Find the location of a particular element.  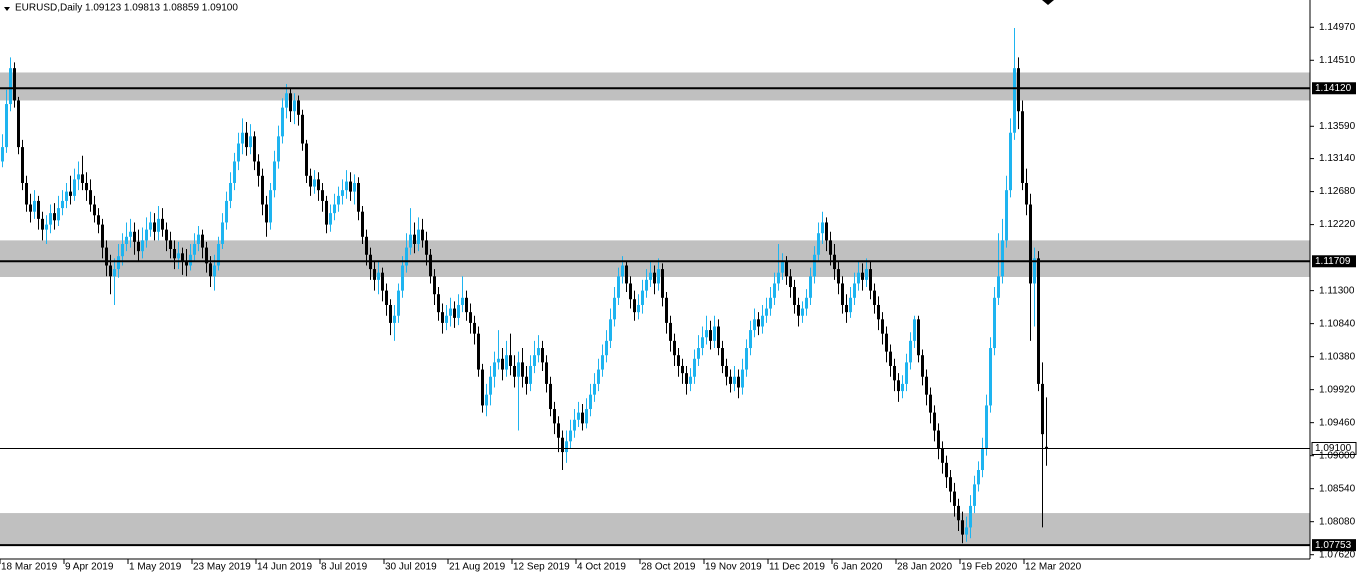

level-label: 1.07753 is located at coordinates (1333, 545).